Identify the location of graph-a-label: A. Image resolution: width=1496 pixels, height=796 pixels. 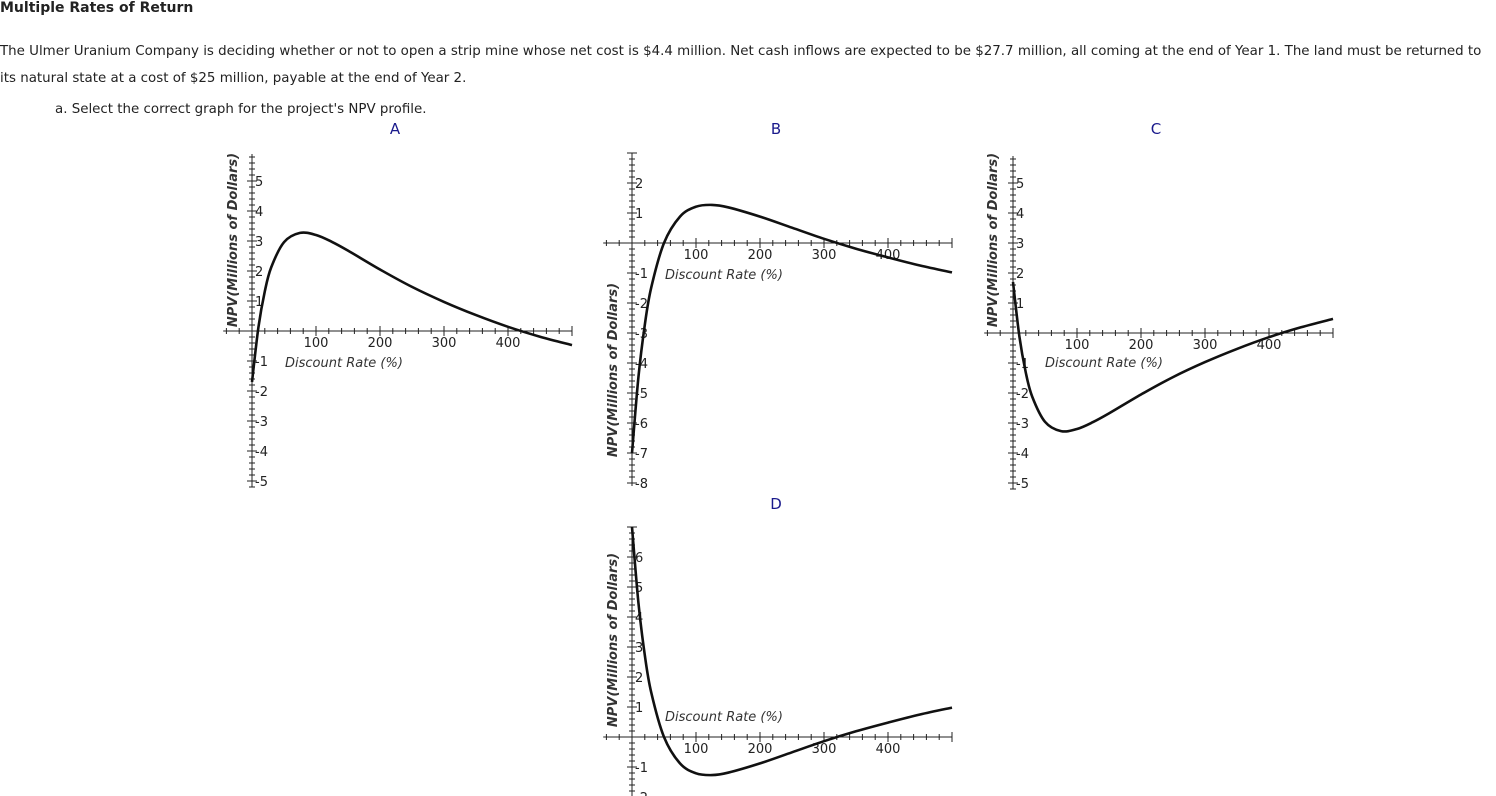
(395, 129).